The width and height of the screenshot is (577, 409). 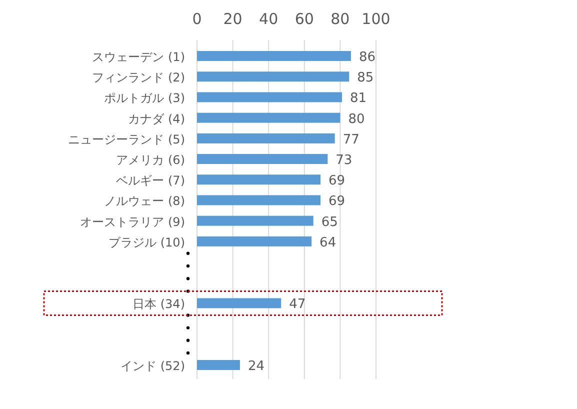 I want to click on y-tick-label: ニュージーランド (5), so click(x=126, y=139).